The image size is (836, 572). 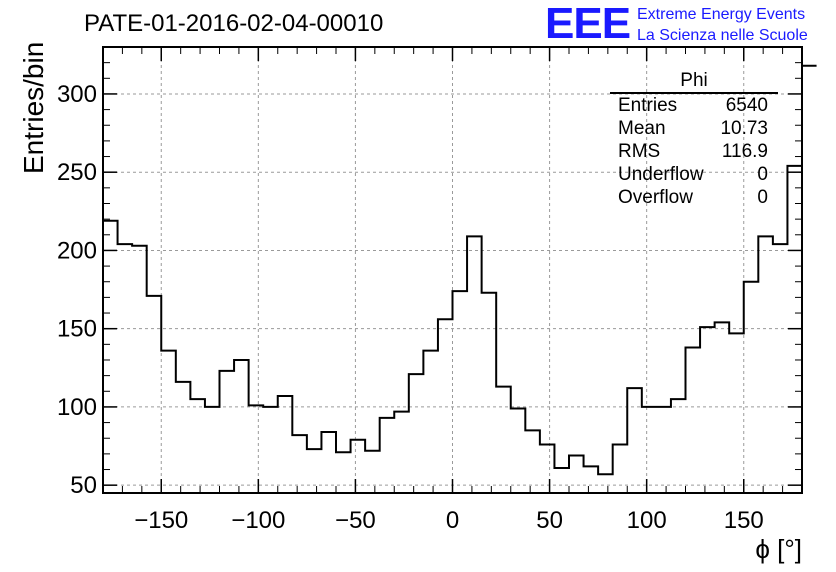 I want to click on logo-line-1: Extreme Energy Events, so click(x=721, y=14).